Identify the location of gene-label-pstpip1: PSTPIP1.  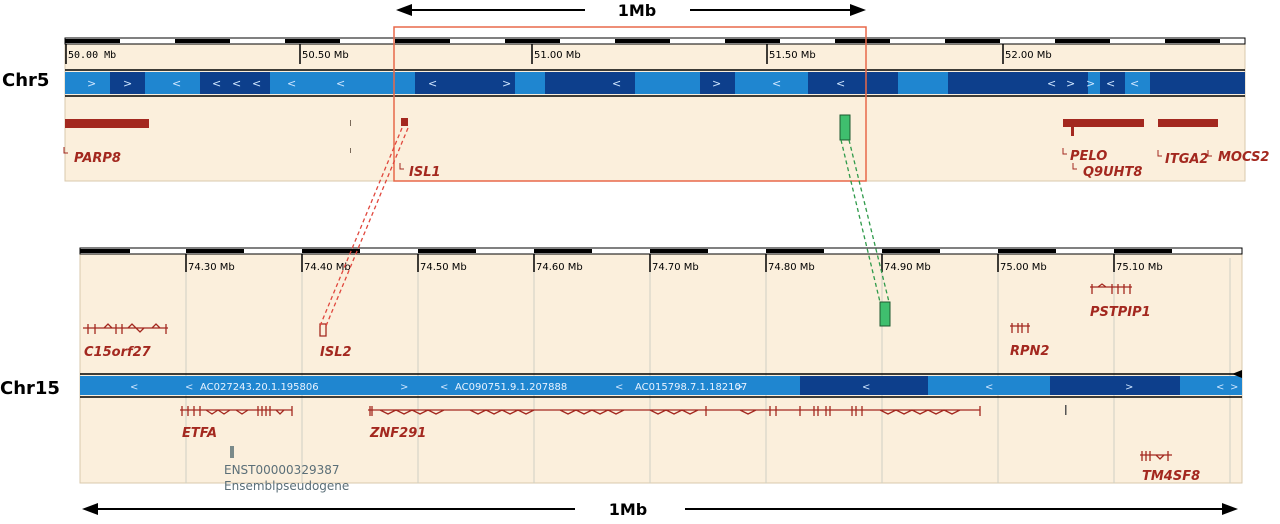
(1120, 312).